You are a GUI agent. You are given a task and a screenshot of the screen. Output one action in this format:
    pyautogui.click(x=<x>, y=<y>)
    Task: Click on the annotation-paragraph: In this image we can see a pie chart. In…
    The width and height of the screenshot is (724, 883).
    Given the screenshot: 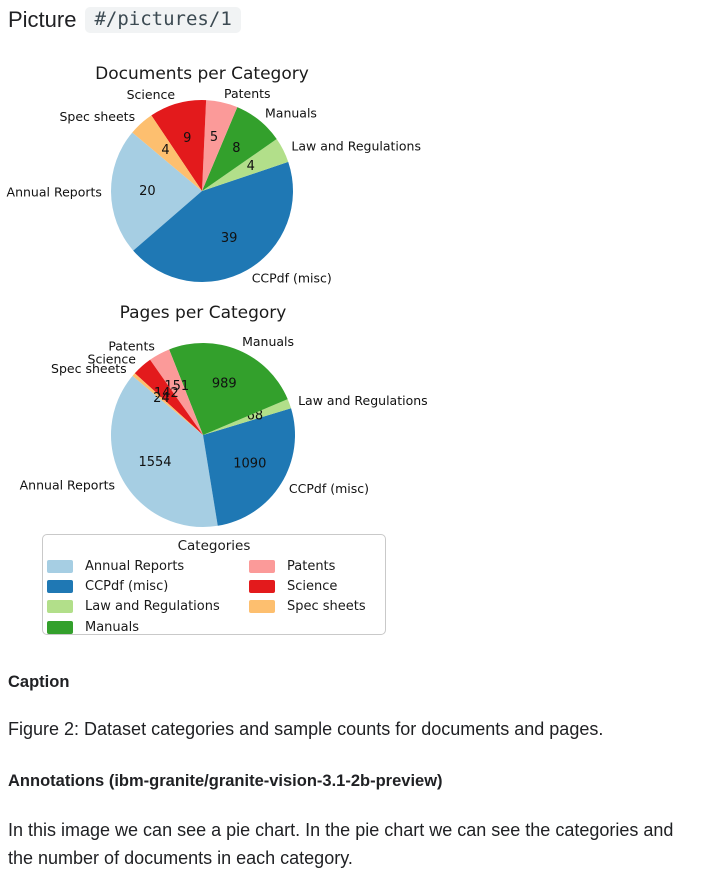 What is the action you would take?
    pyautogui.click(x=366, y=844)
    